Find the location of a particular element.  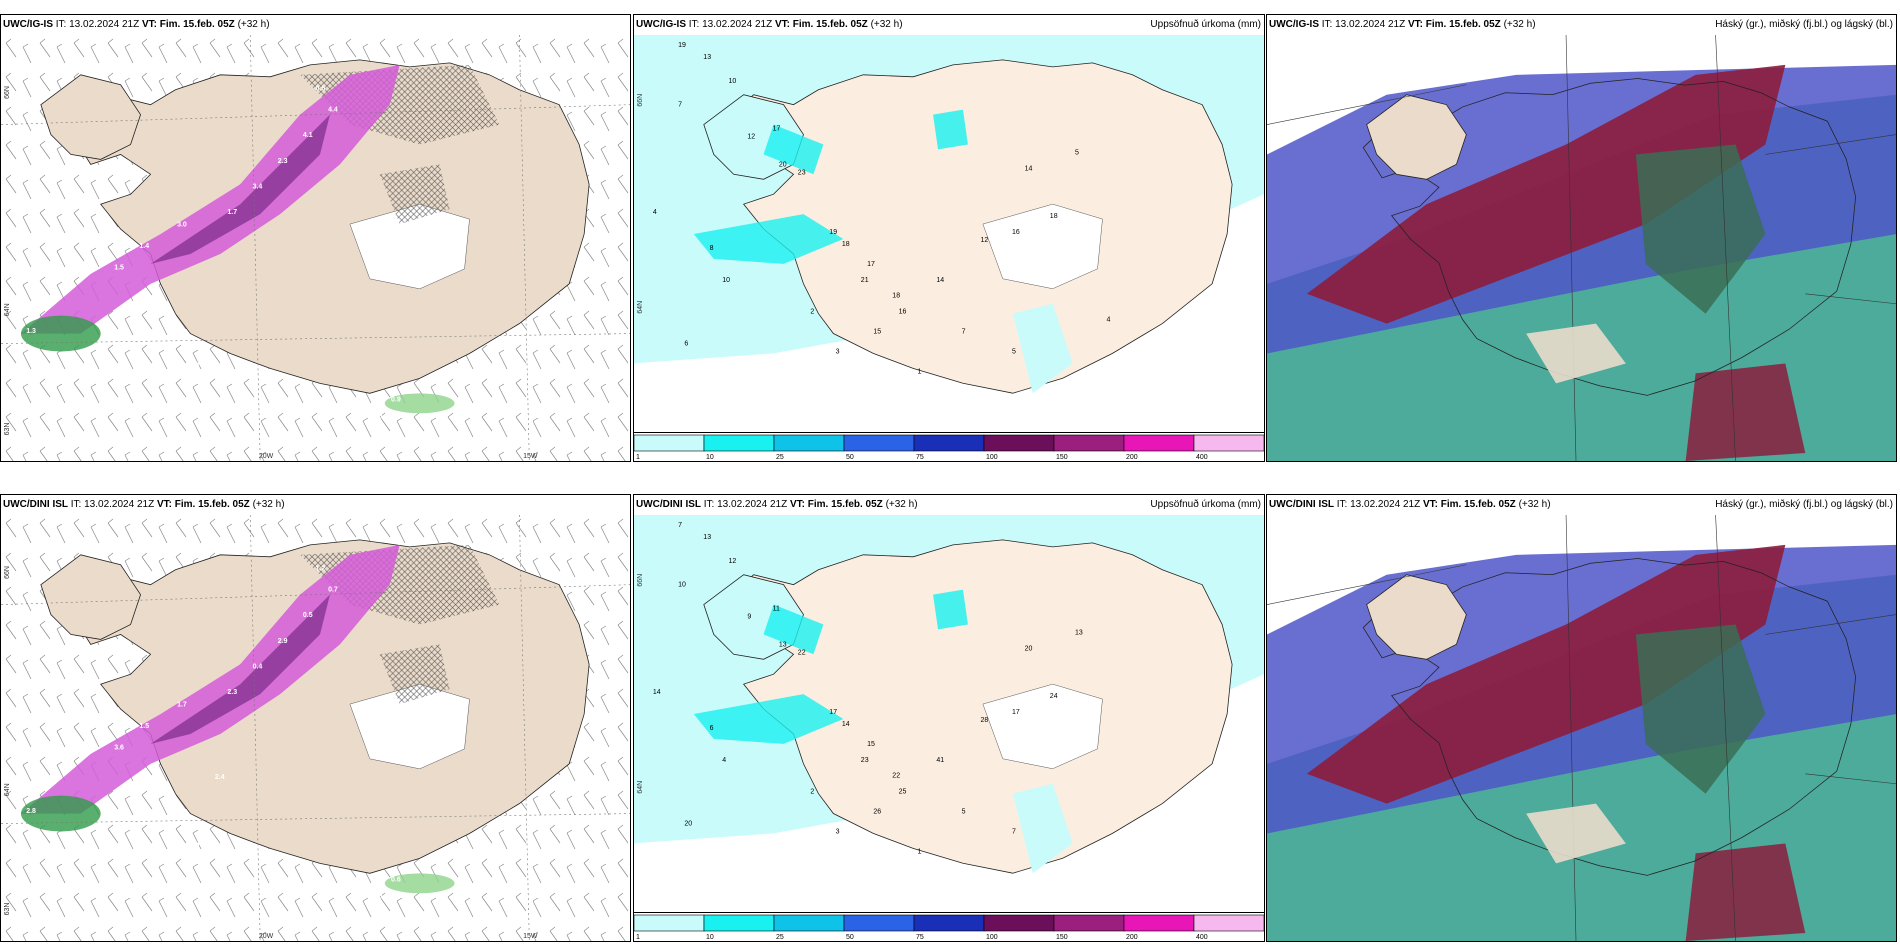

colorbar-tick-label: 75 is located at coordinates (920, 937).